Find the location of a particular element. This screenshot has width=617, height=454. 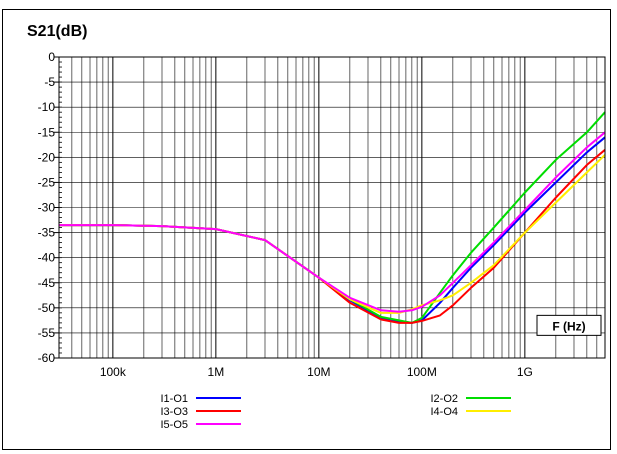

x-tick-label: 1G is located at coordinates (525, 372).